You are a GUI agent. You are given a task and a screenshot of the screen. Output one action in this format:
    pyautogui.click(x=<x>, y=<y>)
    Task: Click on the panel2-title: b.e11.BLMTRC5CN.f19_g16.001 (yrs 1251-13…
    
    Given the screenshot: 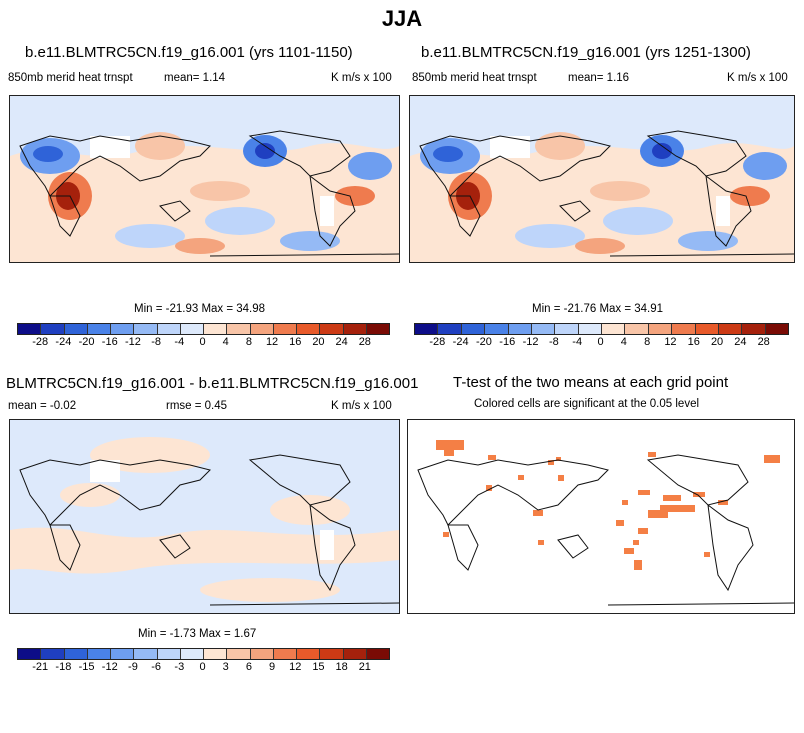 What is the action you would take?
    pyautogui.click(x=586, y=52)
    